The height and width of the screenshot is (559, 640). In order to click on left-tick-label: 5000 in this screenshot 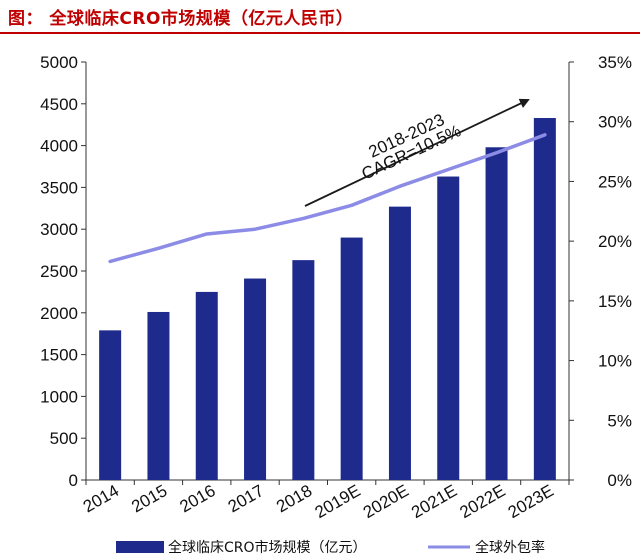, I will do `click(59, 62)`.